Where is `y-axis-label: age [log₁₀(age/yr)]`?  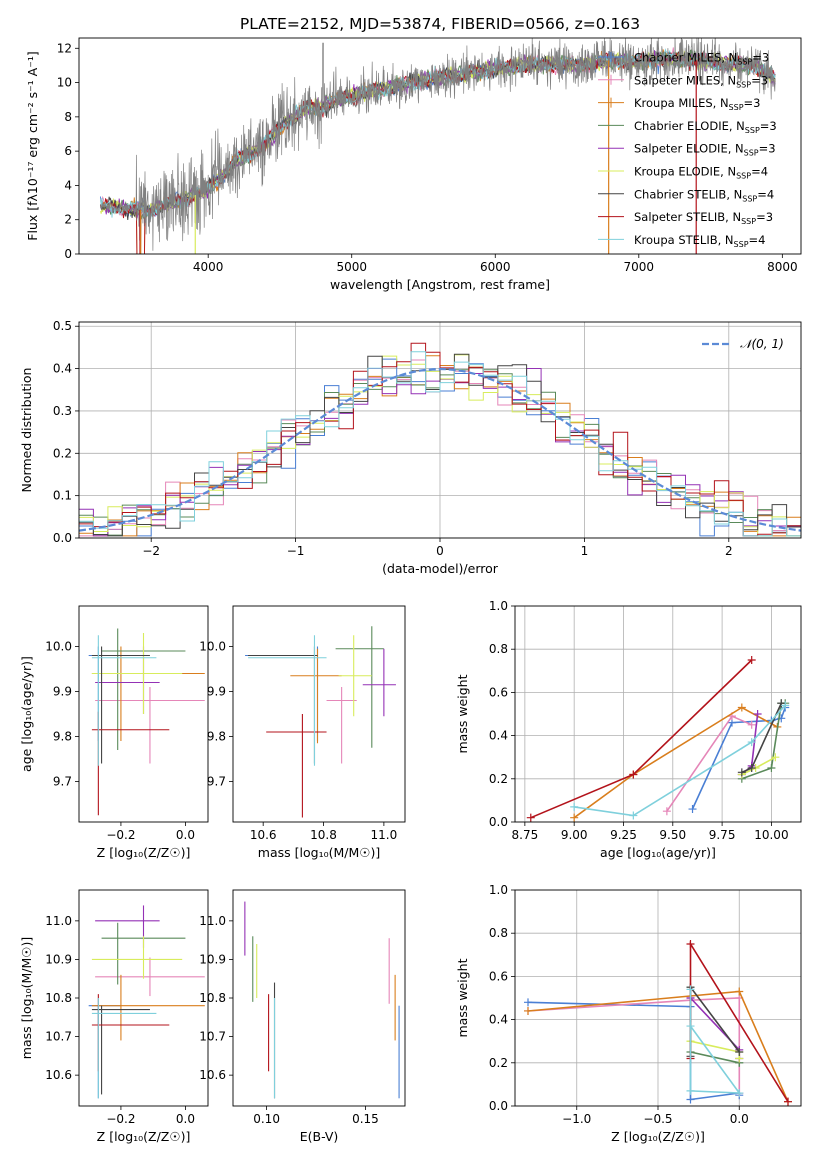
y-axis-label: age [log₁₀(age/yr)] is located at coordinates (26, 714).